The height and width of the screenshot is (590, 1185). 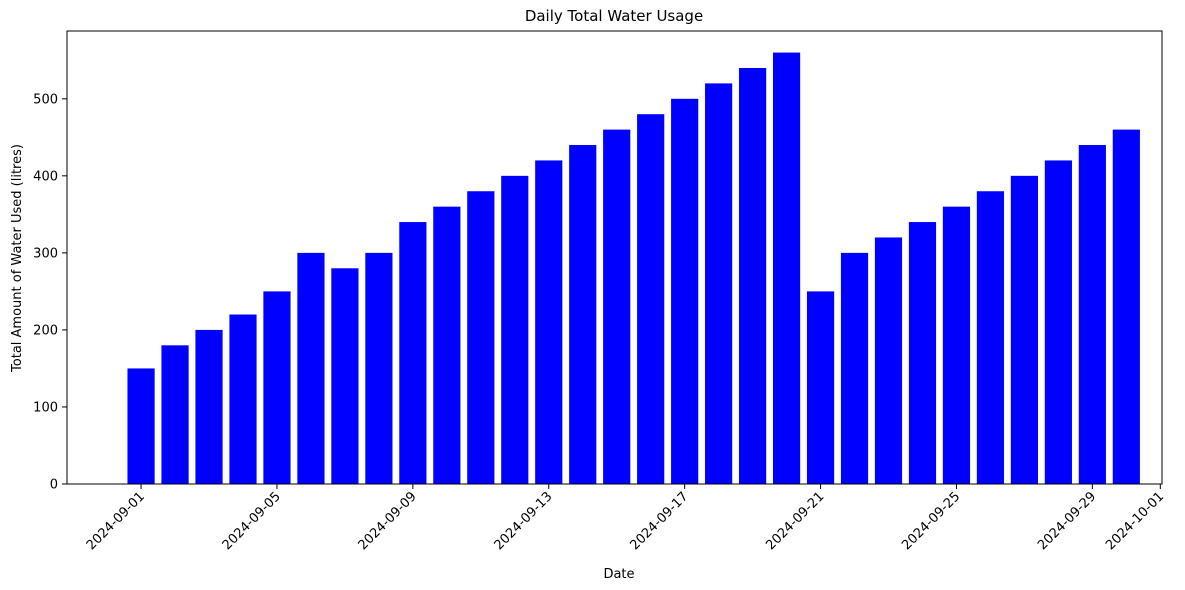 What do you see at coordinates (1135, 521) in the screenshot?
I see `x-tick-label: 2024-10-01` at bounding box center [1135, 521].